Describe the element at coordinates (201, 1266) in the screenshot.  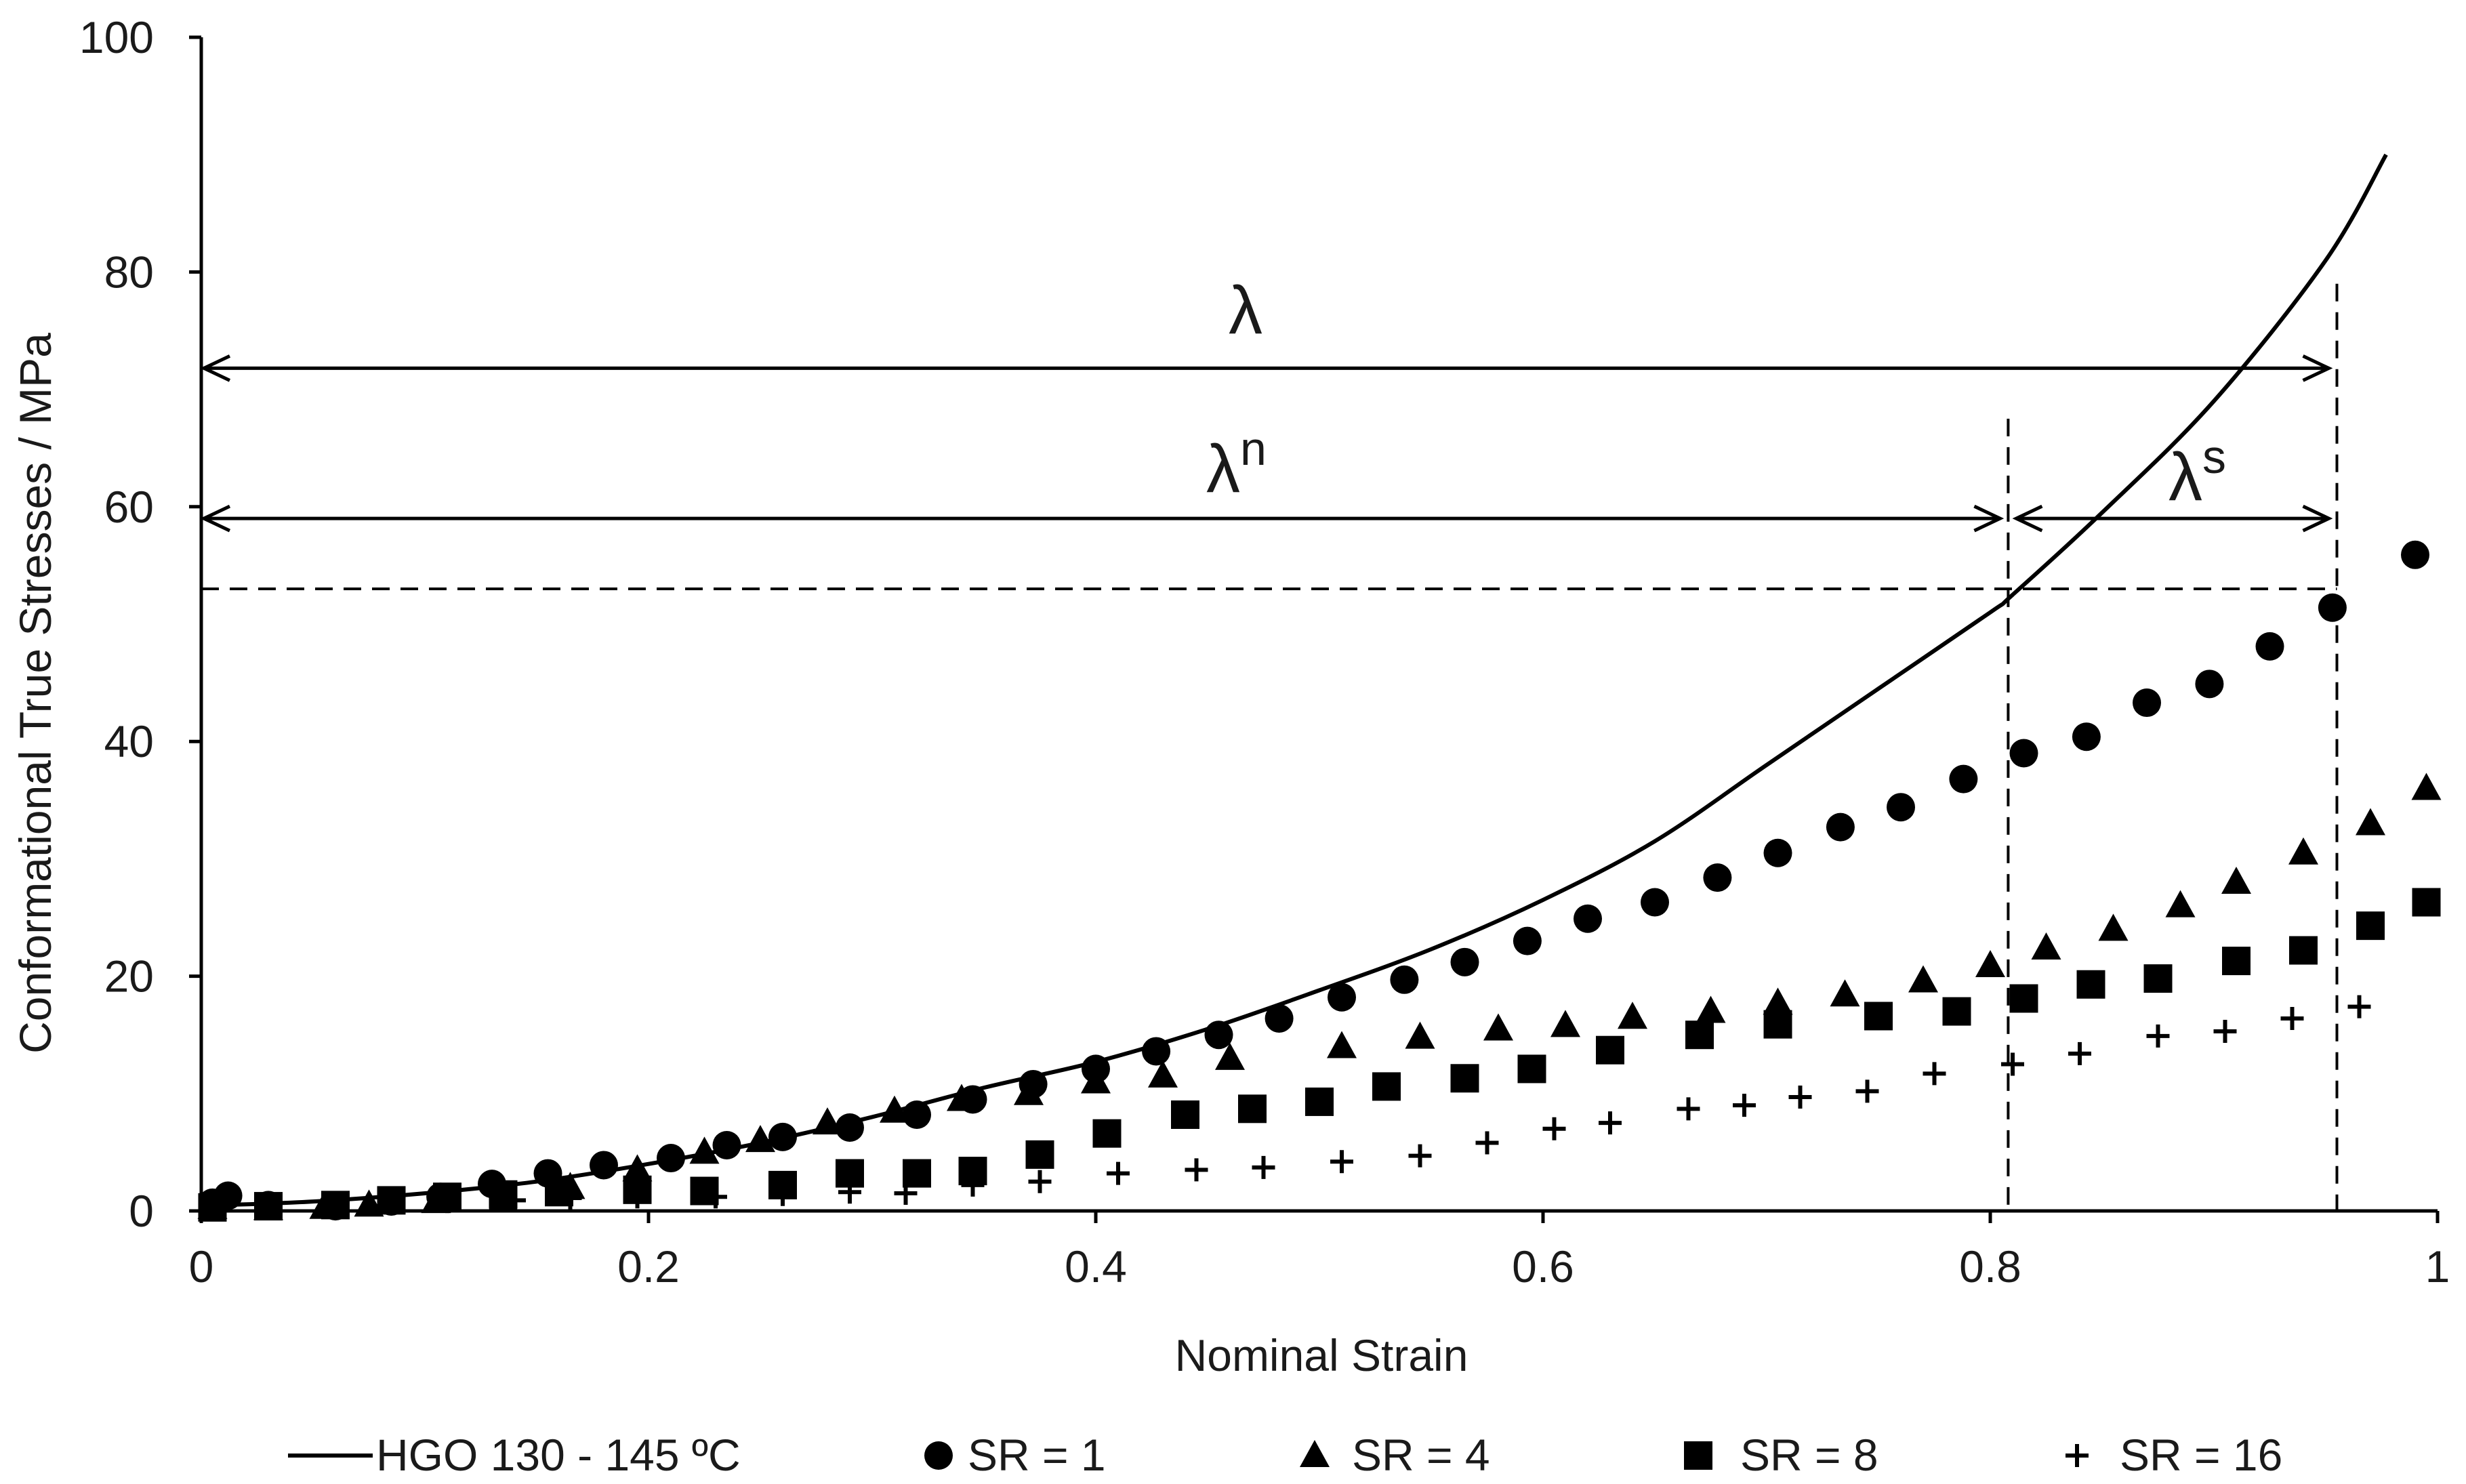
I see `x-tick-label: 0` at that location.